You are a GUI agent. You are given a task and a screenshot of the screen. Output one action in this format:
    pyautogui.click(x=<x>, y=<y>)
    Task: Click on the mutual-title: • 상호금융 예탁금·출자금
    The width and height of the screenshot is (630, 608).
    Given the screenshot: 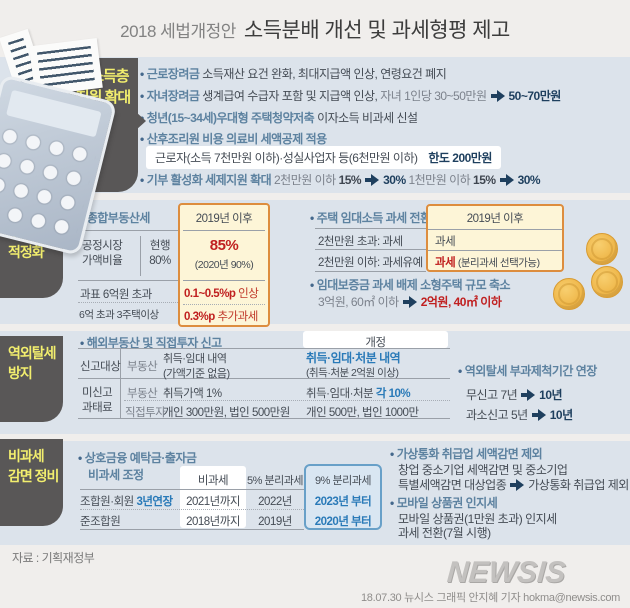 What is the action you would take?
    pyautogui.click(x=137, y=458)
    